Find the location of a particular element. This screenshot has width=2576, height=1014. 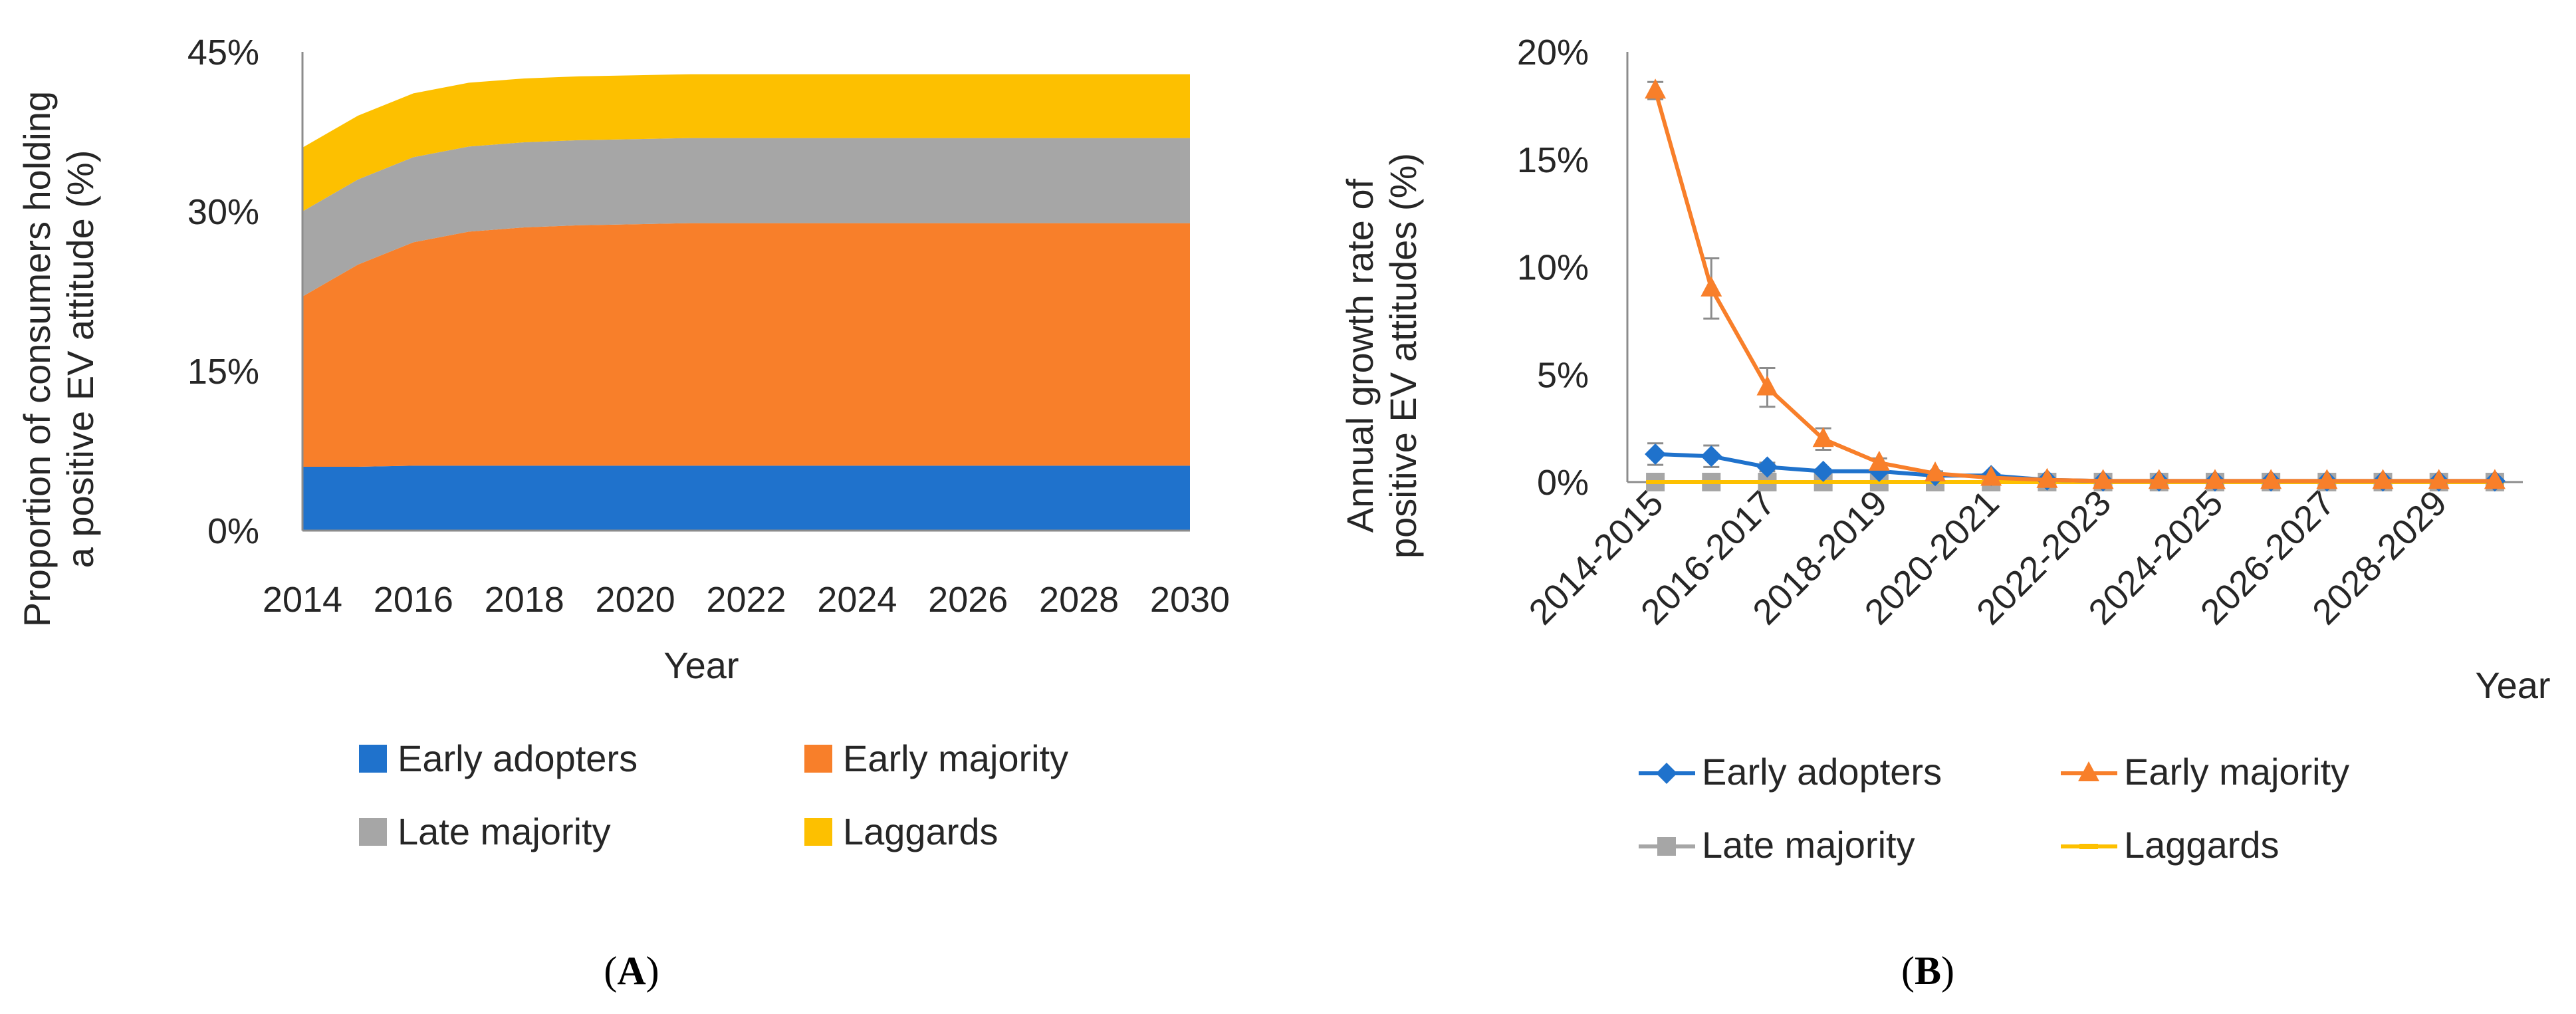

legend-marker-early-adopters is located at coordinates (1666, 773).